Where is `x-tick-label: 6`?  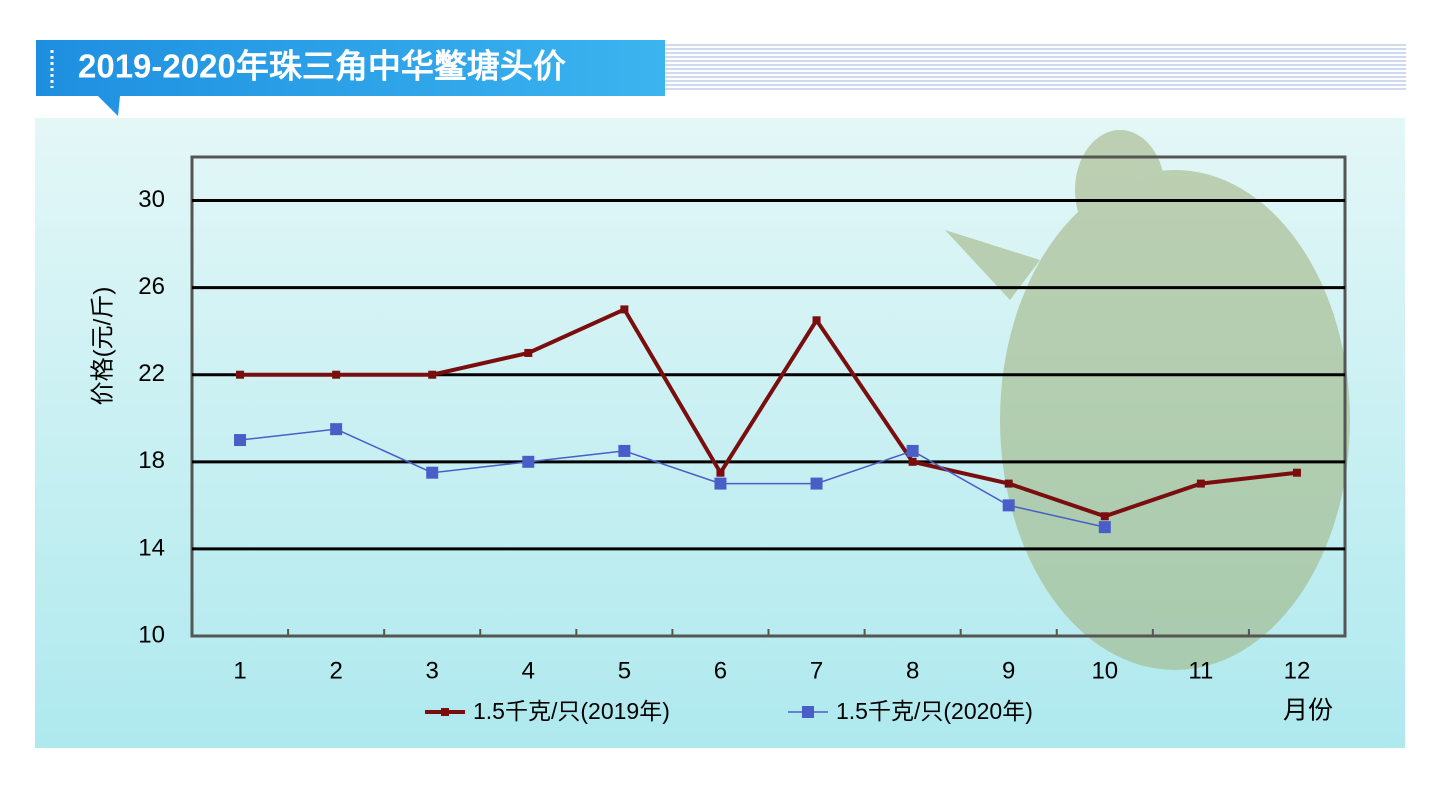 x-tick-label: 6 is located at coordinates (720, 670).